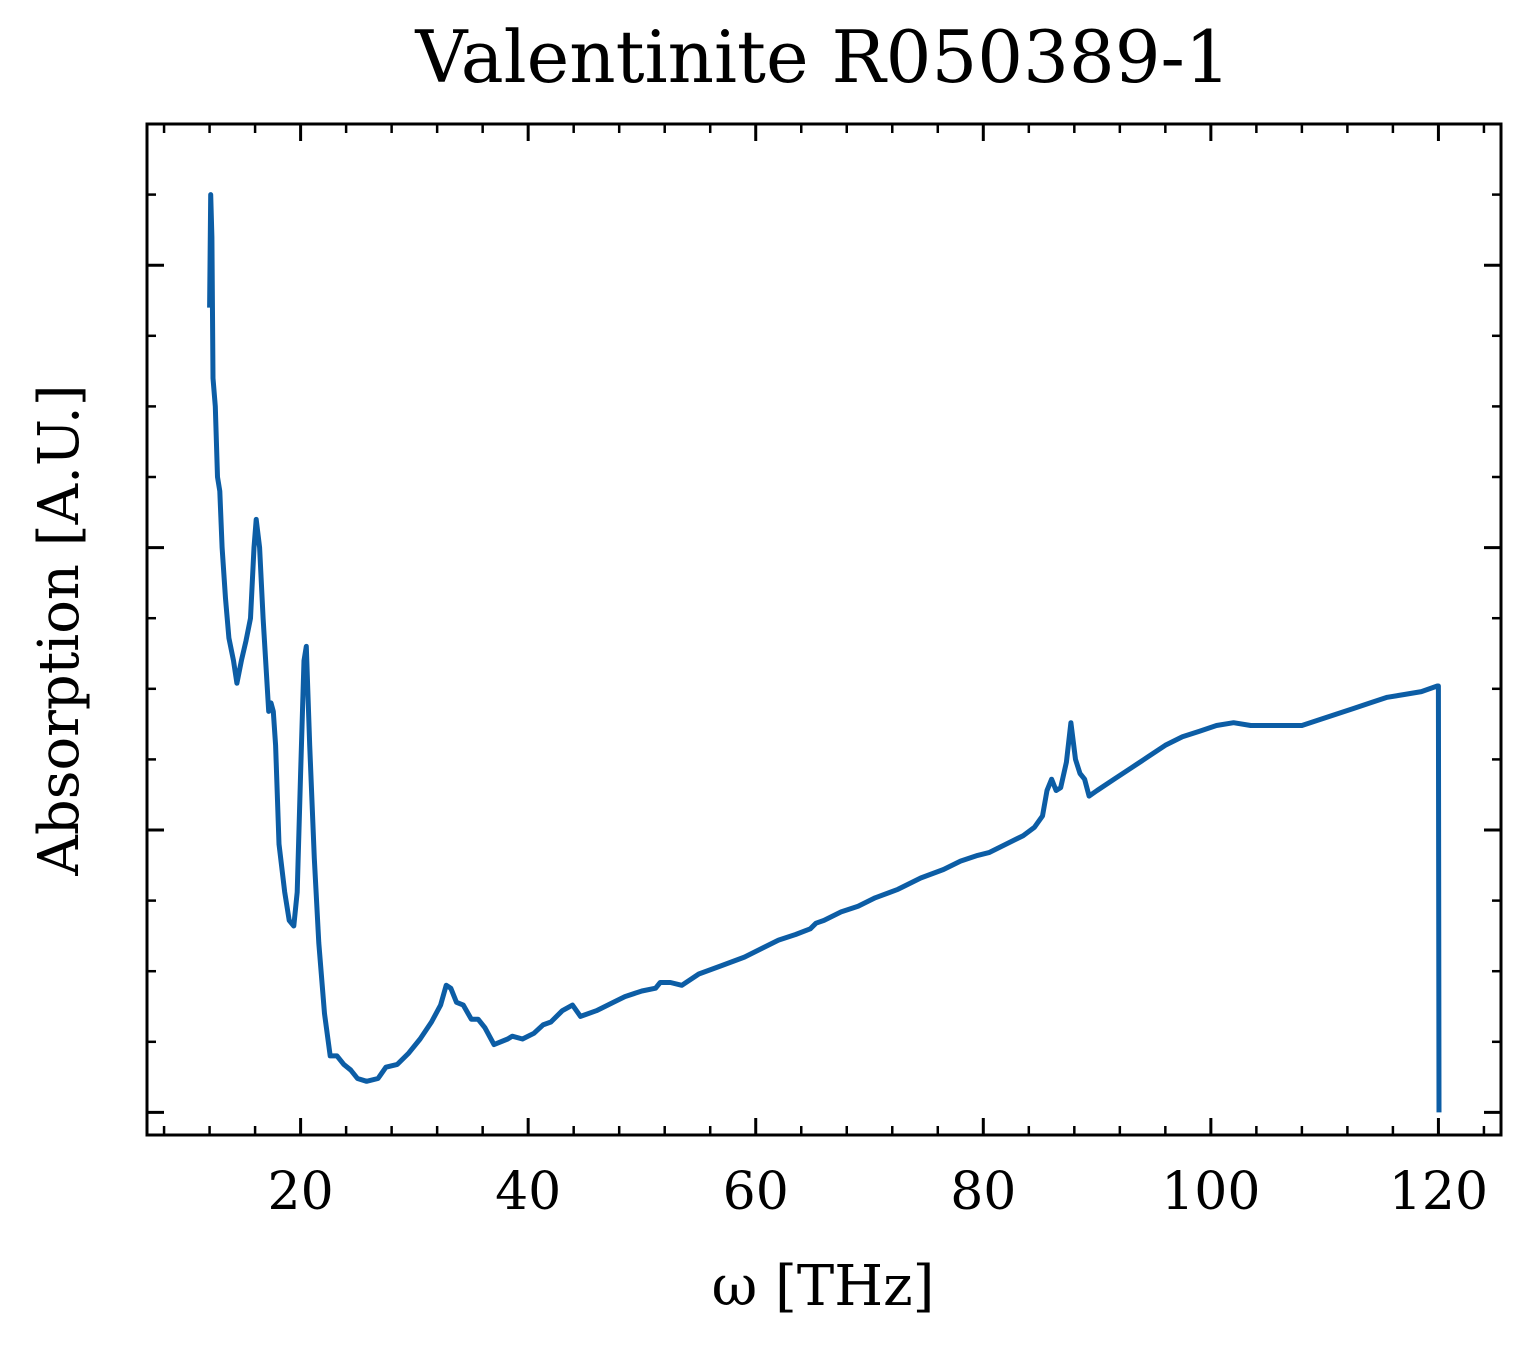 The height and width of the screenshot is (1350, 1527). Describe the element at coordinates (983, 1192) in the screenshot. I see `x-tick-label: 80` at that location.